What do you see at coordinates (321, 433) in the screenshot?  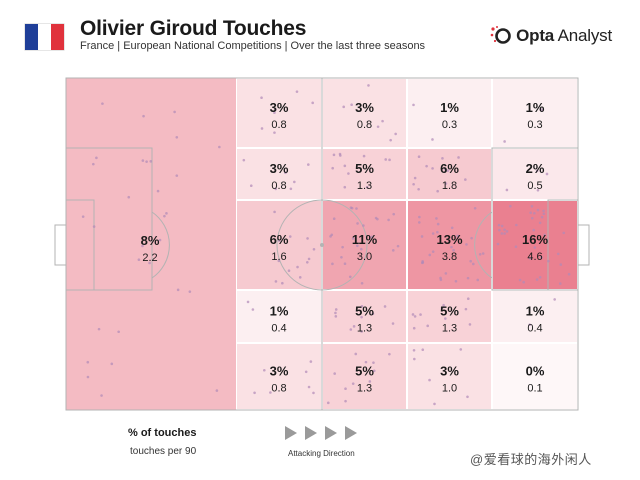 I see `attacking-direction-arrows` at bounding box center [321, 433].